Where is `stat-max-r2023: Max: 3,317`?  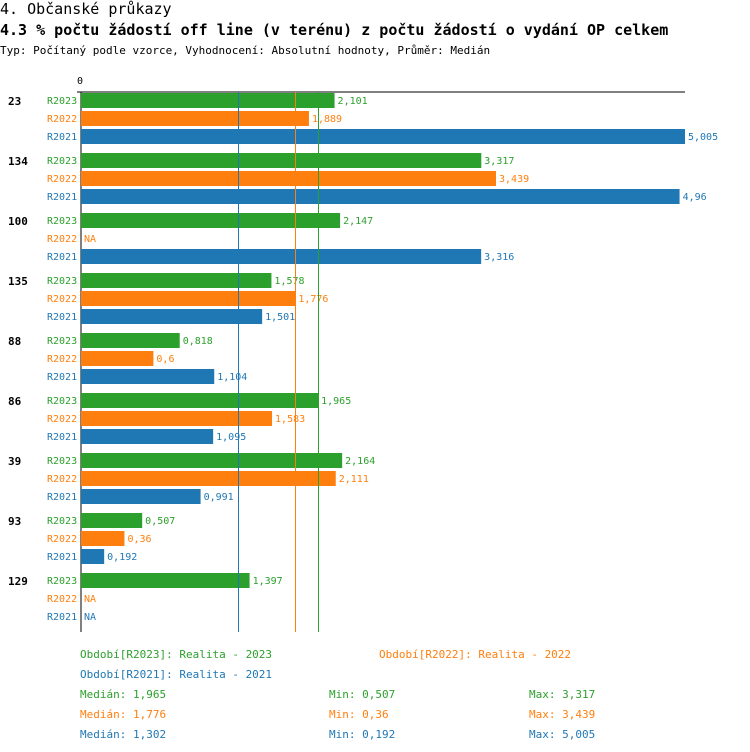
stat-max-r2023: Max: 3,317 is located at coordinates (562, 694).